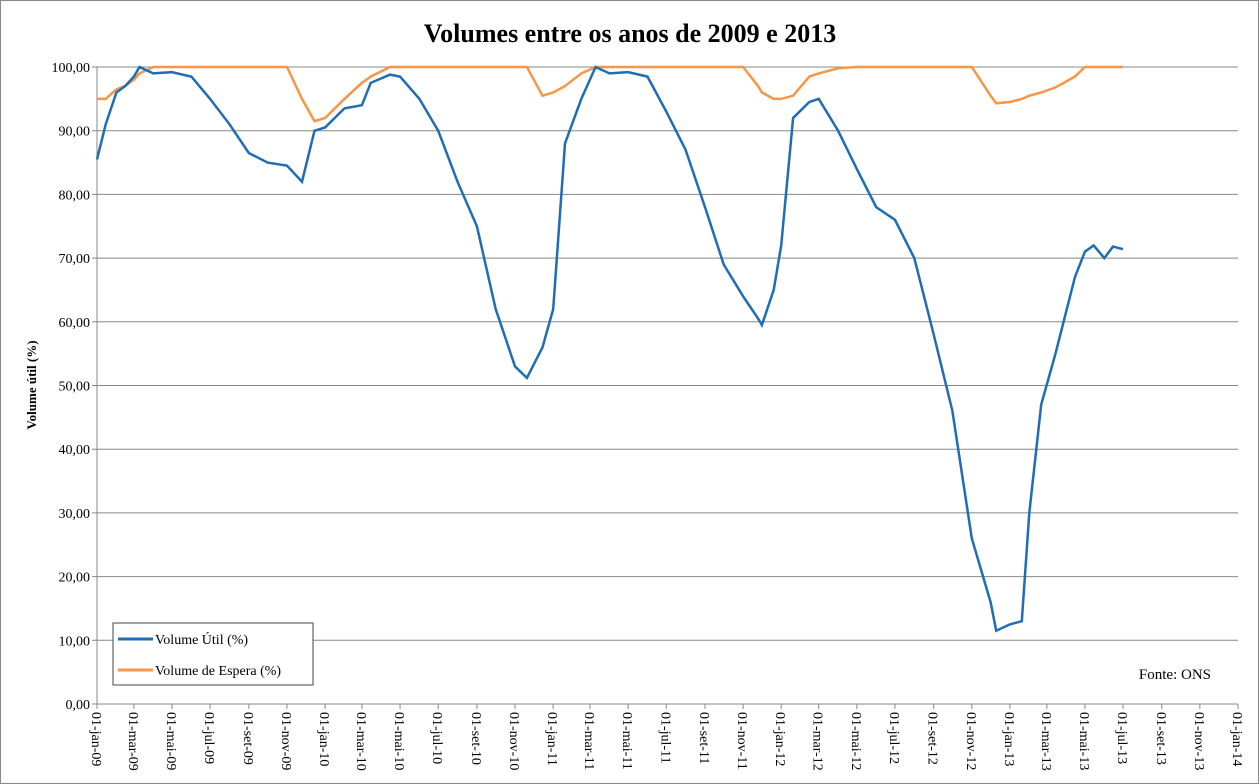  What do you see at coordinates (630, 33) in the screenshot?
I see `chart-title: Volumes entre os anos de 2009 e 2013` at bounding box center [630, 33].